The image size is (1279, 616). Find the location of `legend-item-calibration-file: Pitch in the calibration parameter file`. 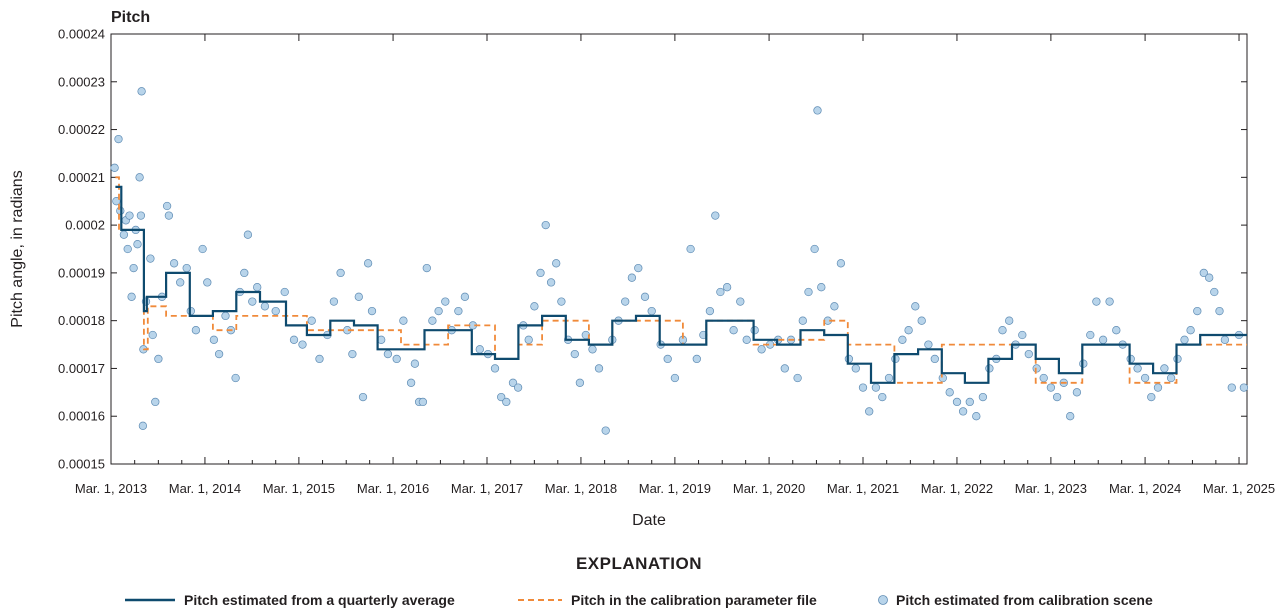

legend-item-calibration-file: Pitch in the calibration parameter file is located at coordinates (667, 600).